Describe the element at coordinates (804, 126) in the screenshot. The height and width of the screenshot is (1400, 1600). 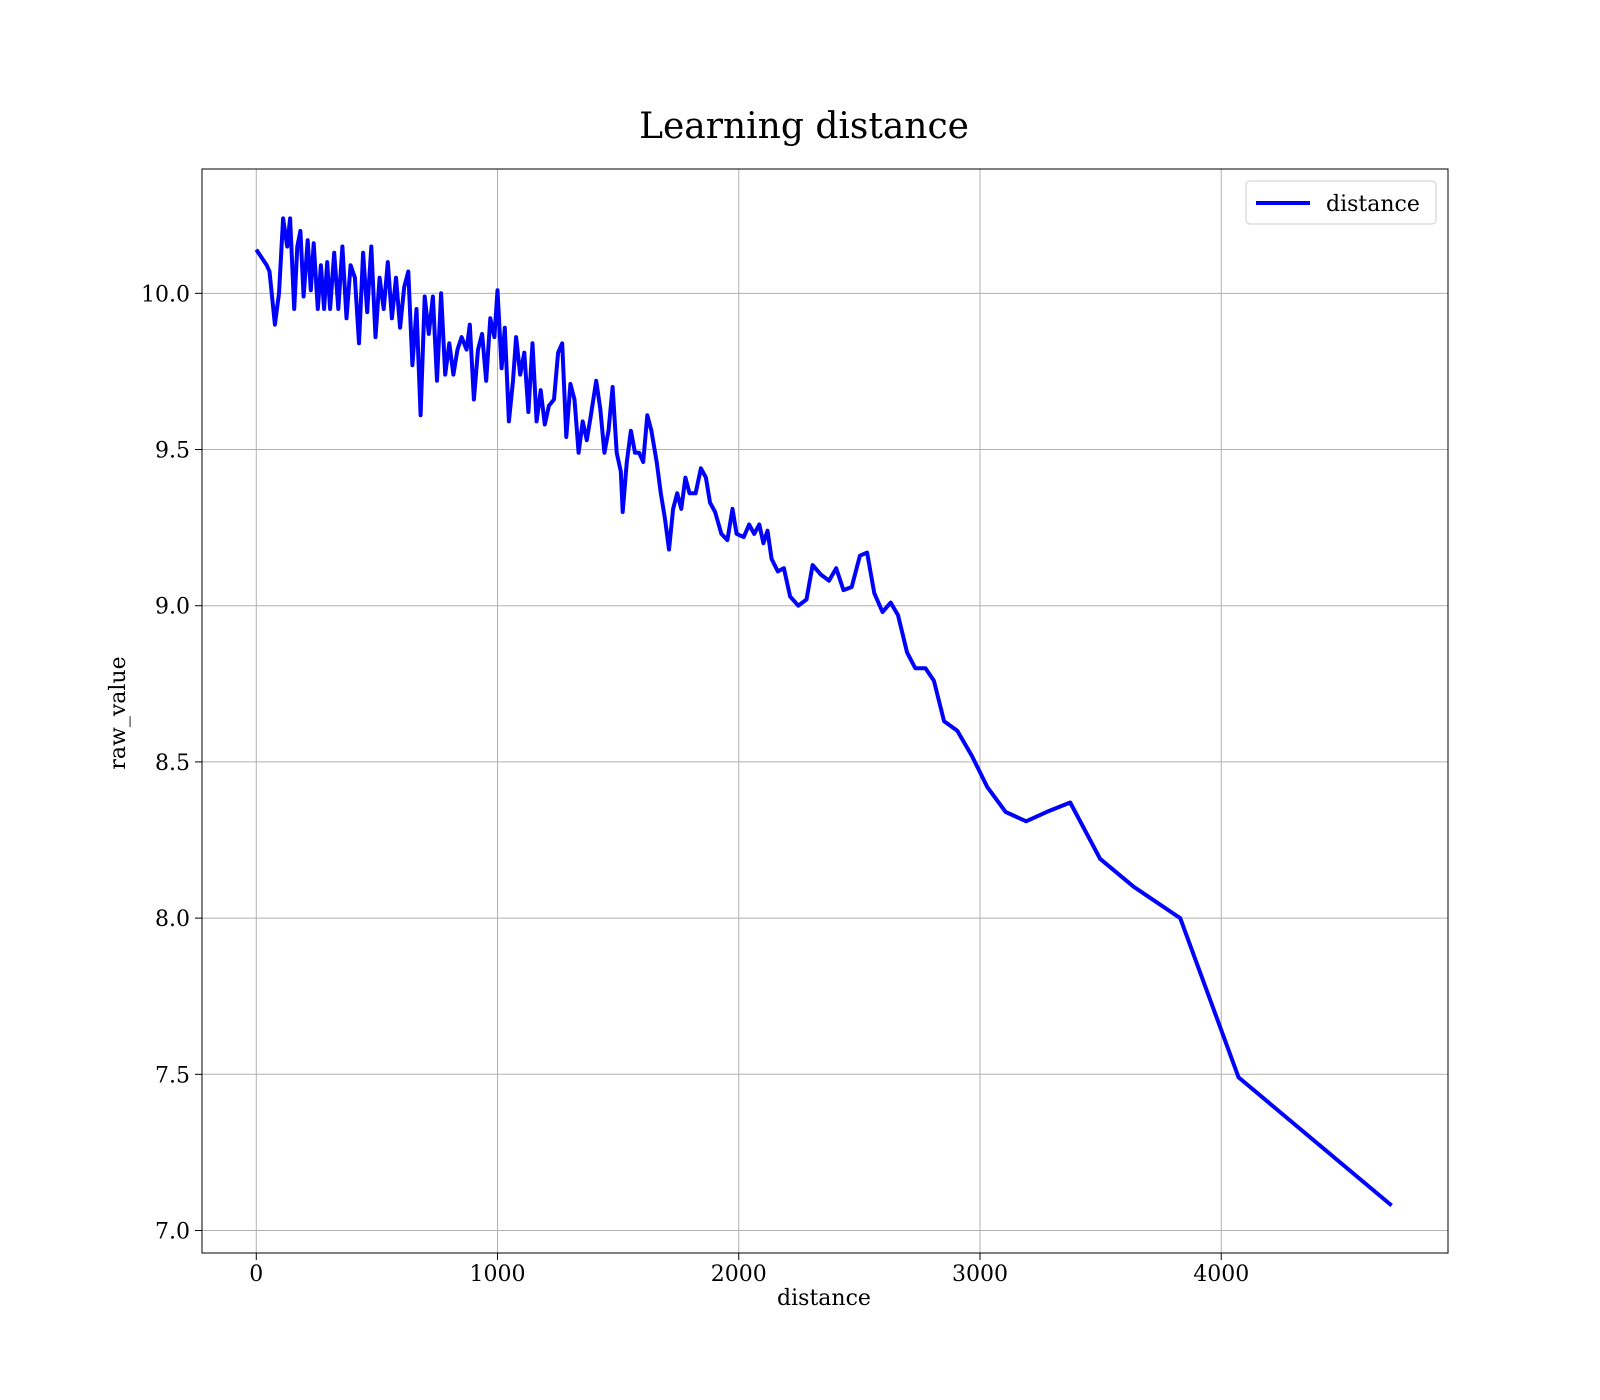
I see `chart-title: Learning distance` at that location.